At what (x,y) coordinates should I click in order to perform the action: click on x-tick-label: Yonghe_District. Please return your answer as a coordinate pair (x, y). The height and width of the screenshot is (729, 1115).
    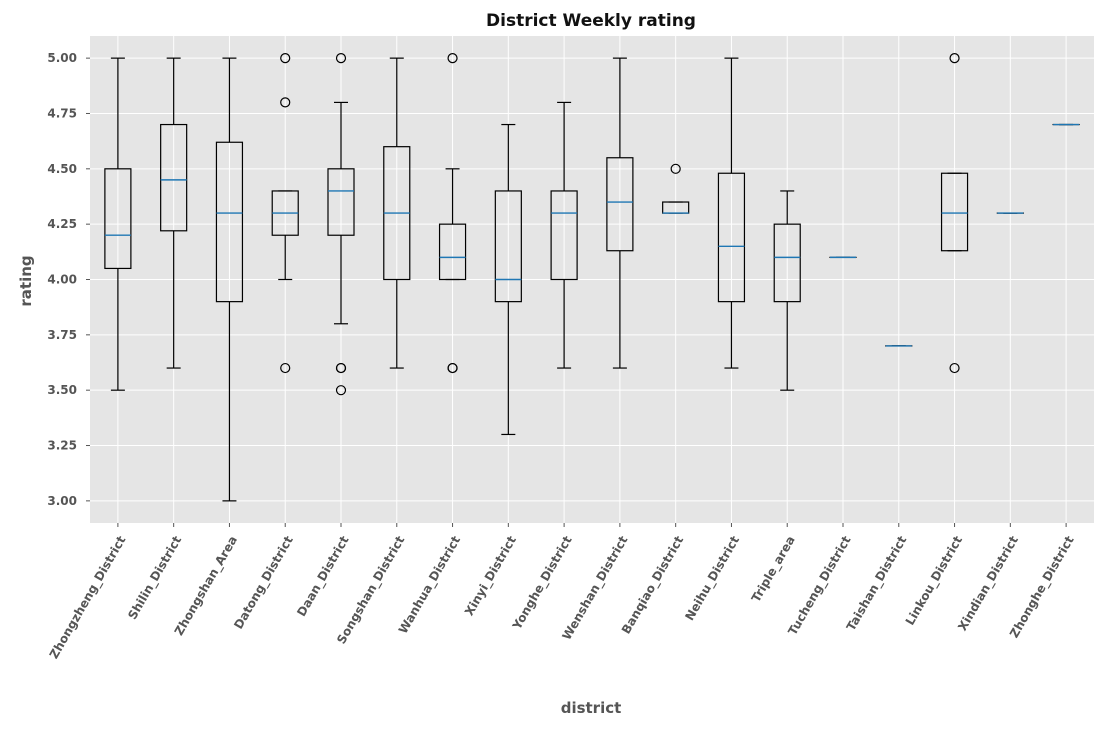
    Looking at the image, I should click on (542, 583).